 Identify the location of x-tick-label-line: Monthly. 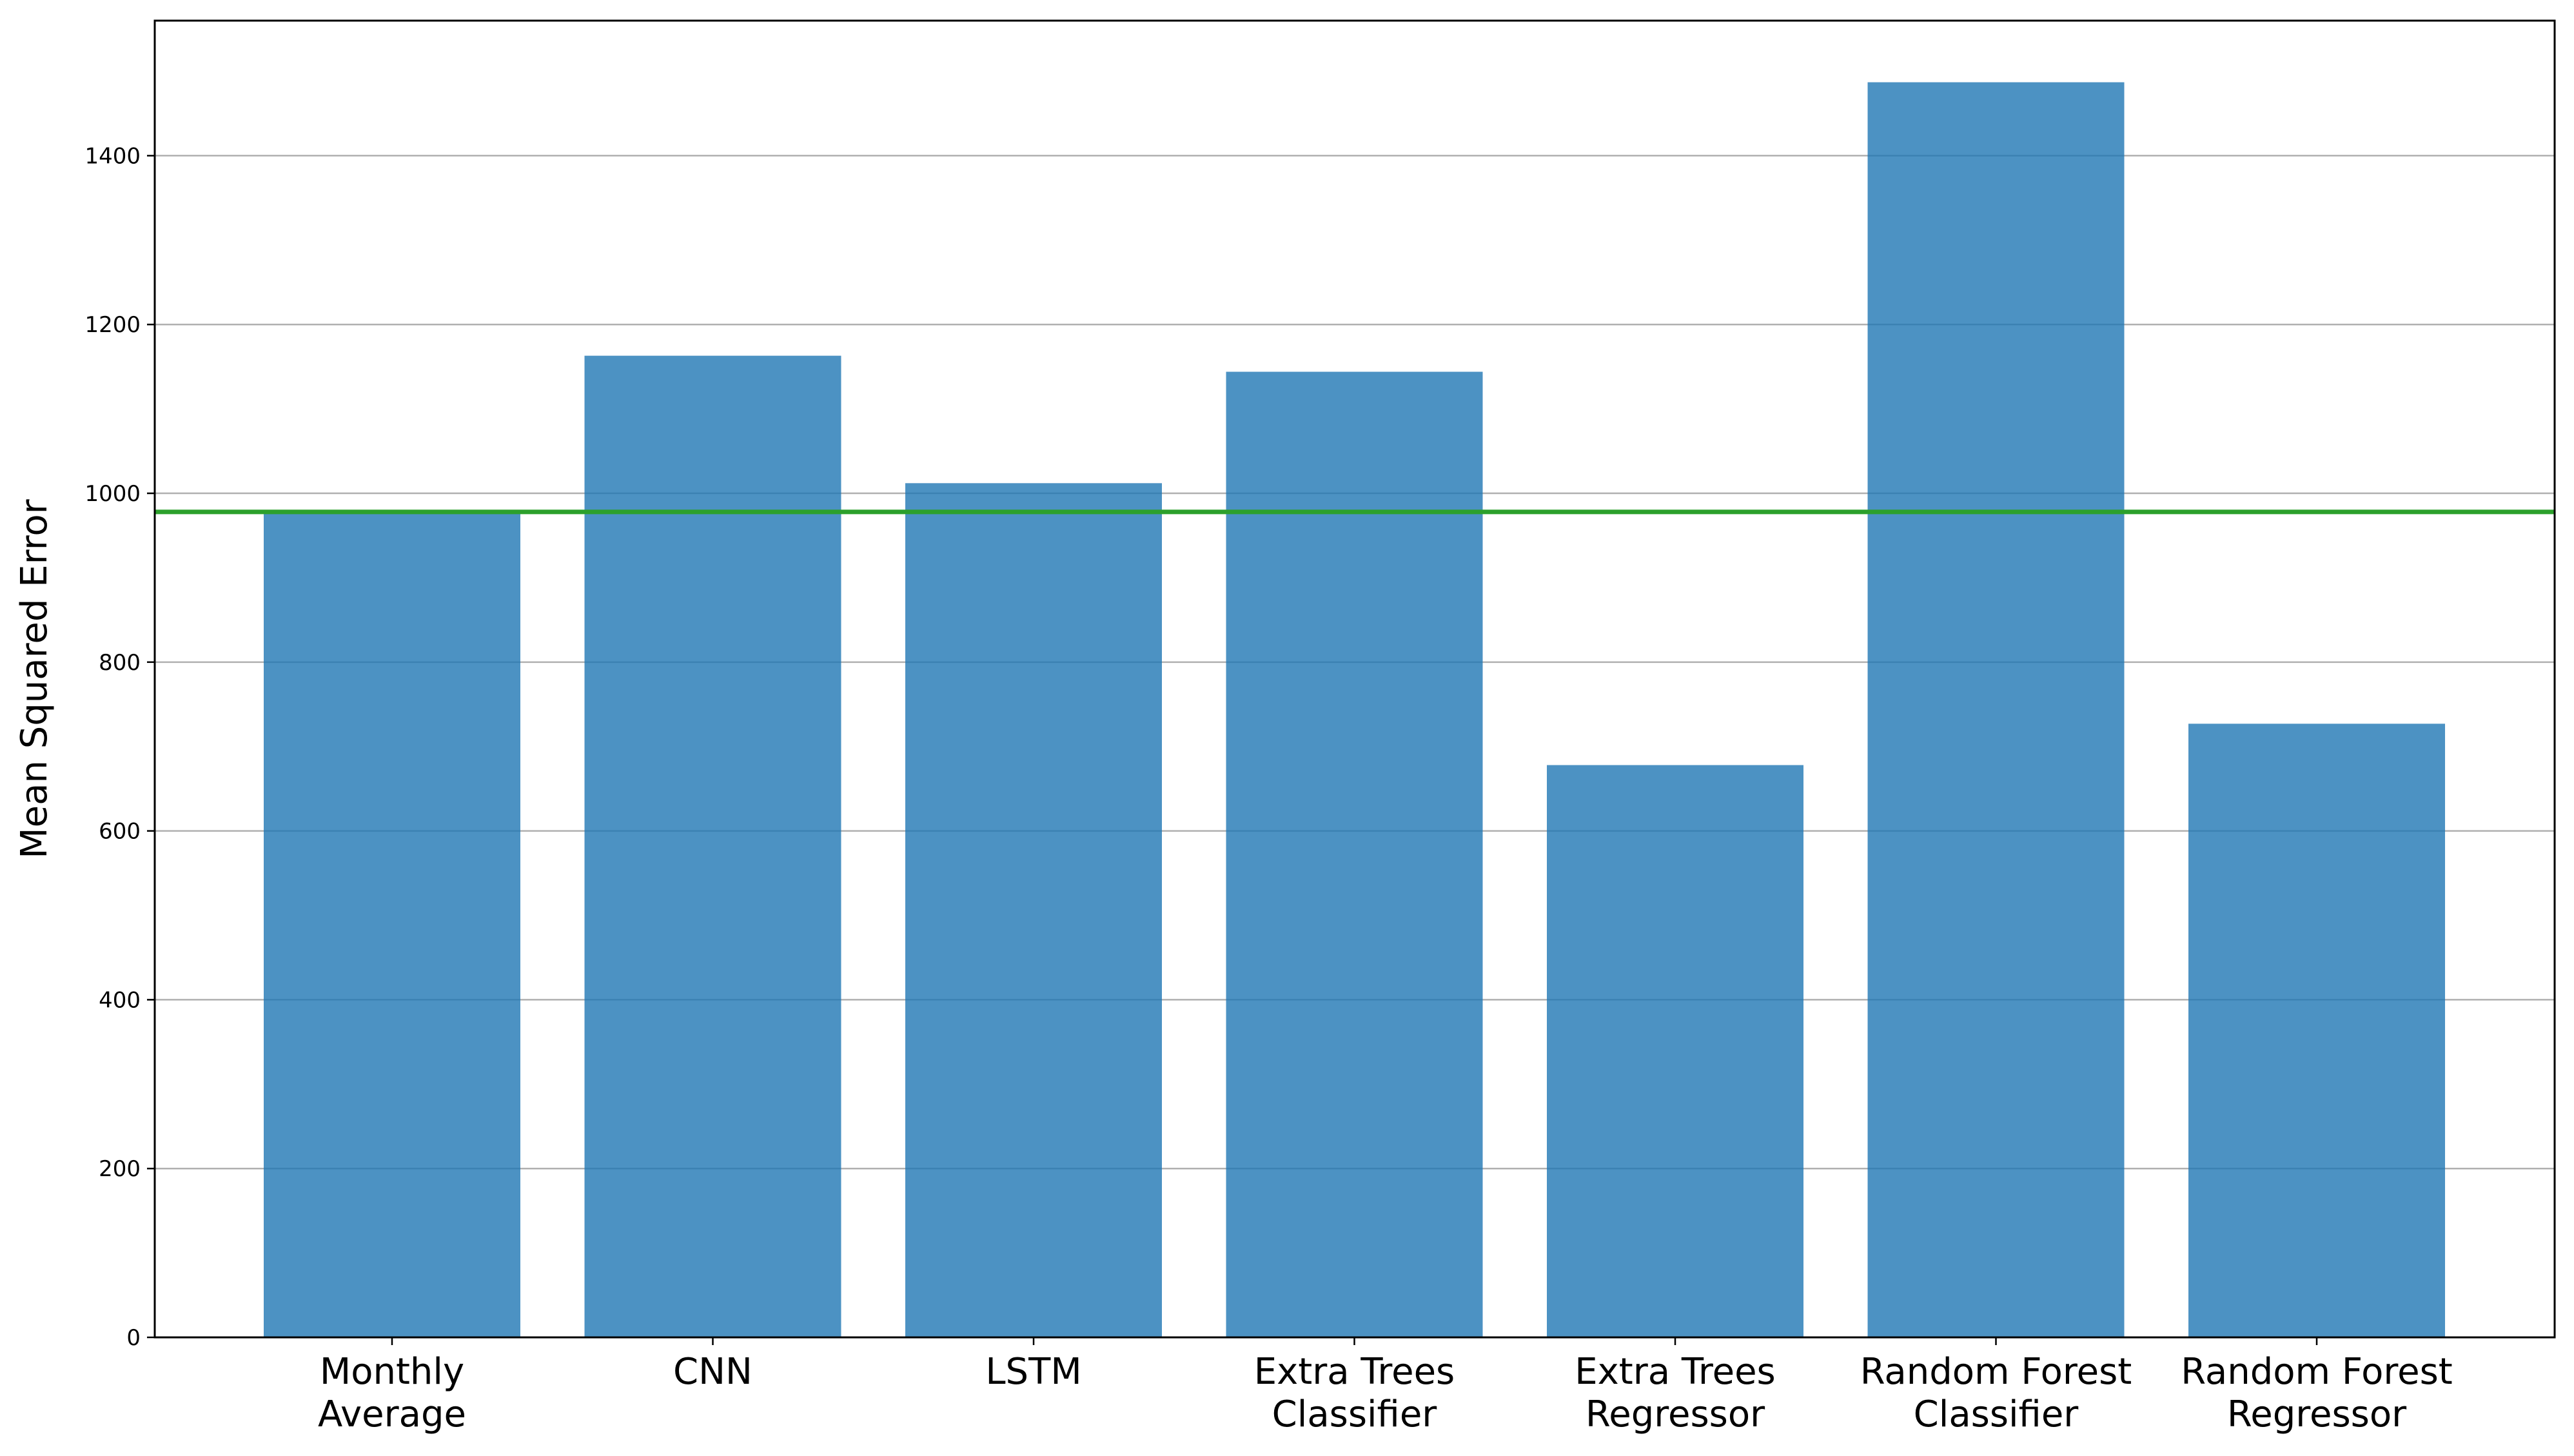
(392, 1372).